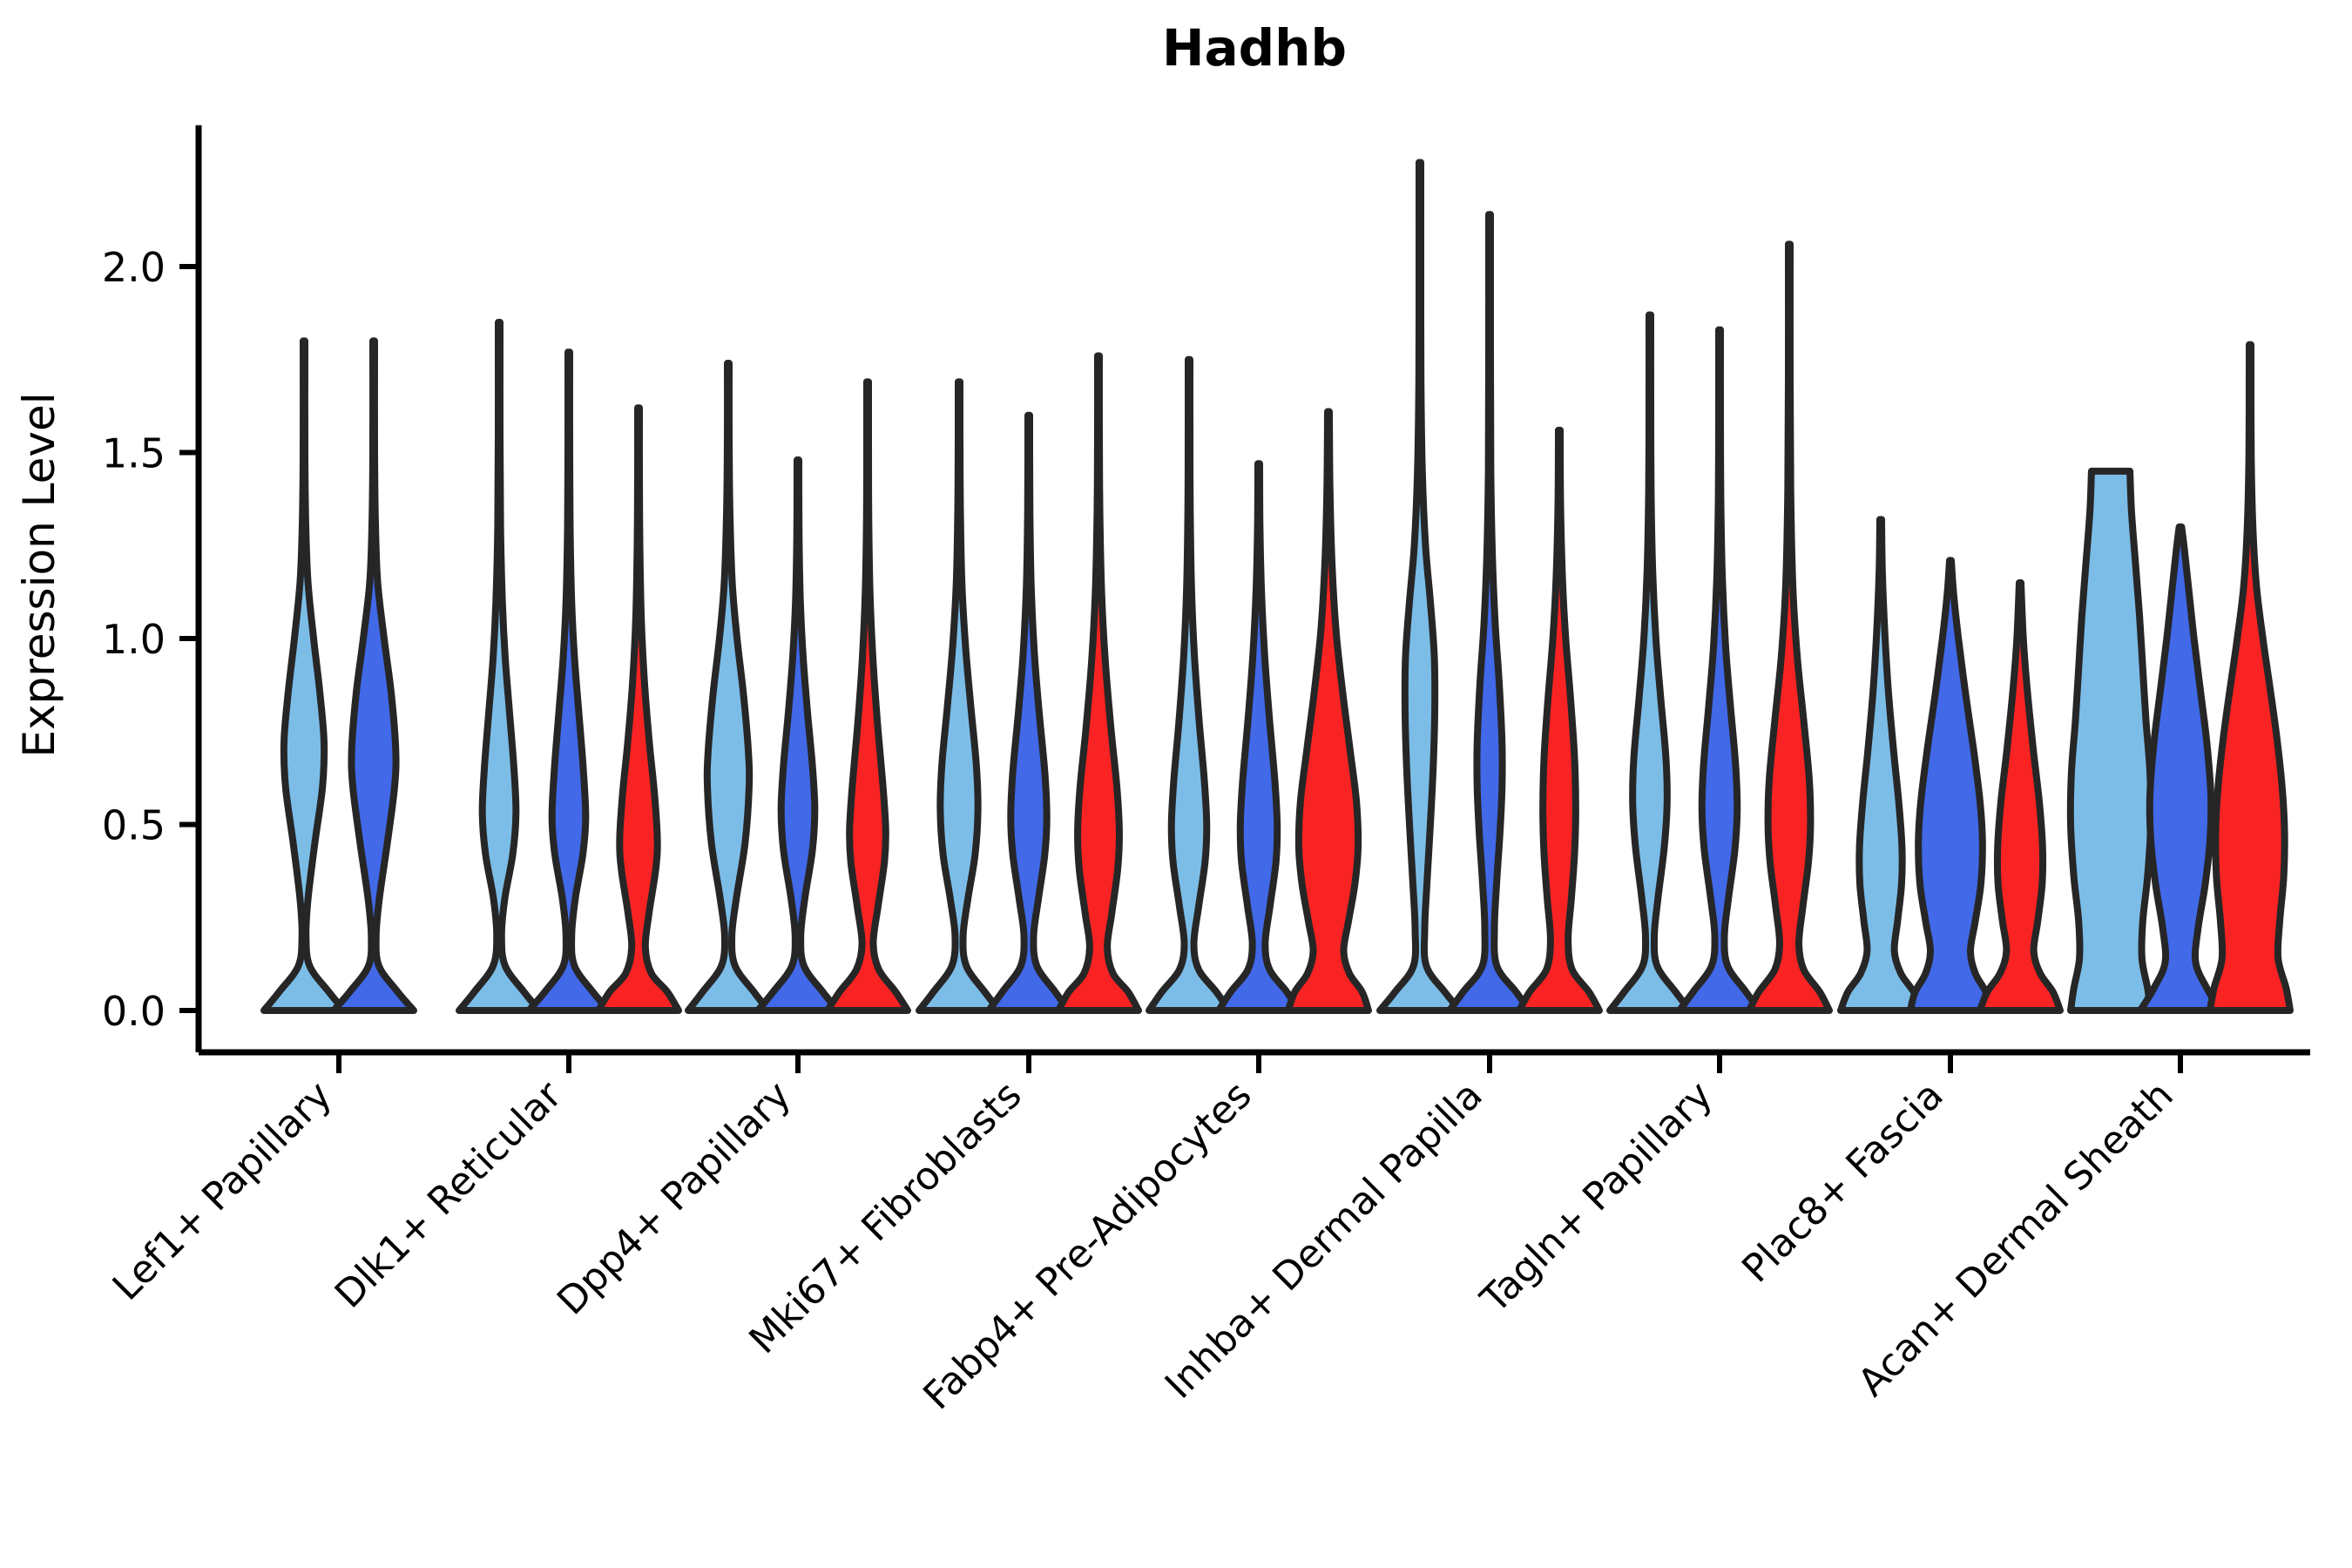 The height and width of the screenshot is (1568, 2352). What do you see at coordinates (134, 267) in the screenshot?
I see `y-tick-label: 2.0` at bounding box center [134, 267].